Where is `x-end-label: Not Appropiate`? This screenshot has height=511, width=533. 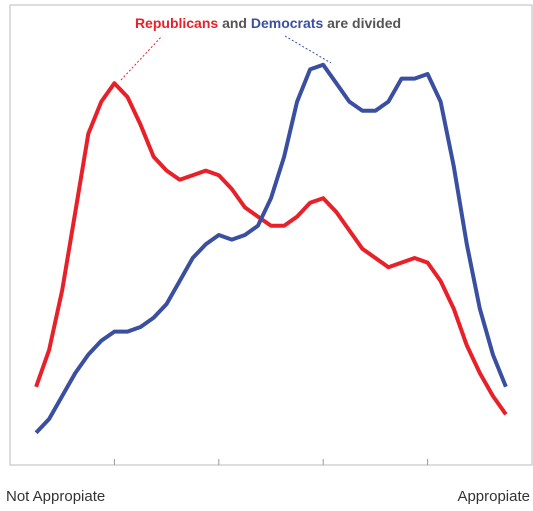 x-end-label: Not Appropiate is located at coordinates (55, 496).